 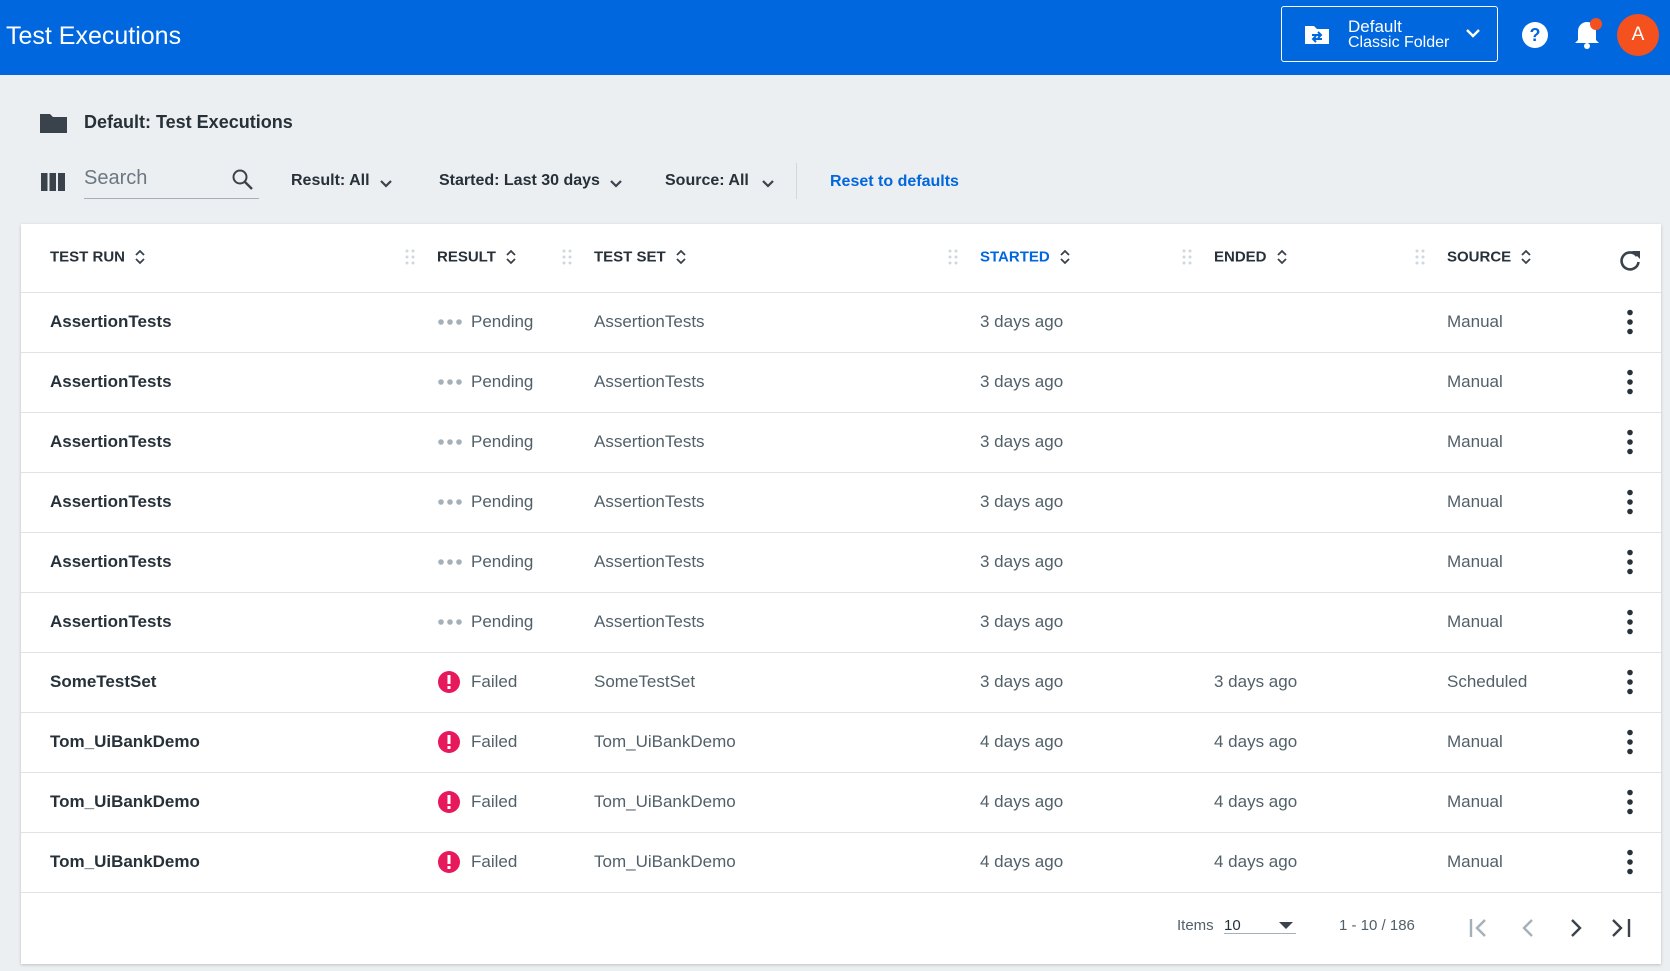 I want to click on cell-text: Scheduled, so click(x=1487, y=681).